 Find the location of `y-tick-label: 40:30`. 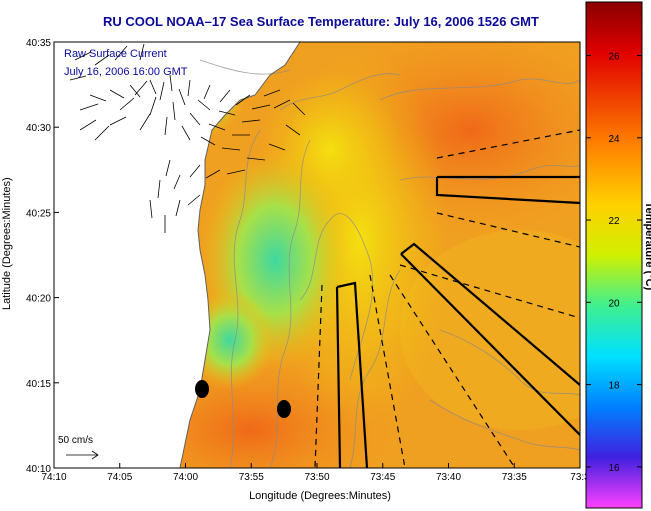

y-tick-label: 40:30 is located at coordinates (38, 128).